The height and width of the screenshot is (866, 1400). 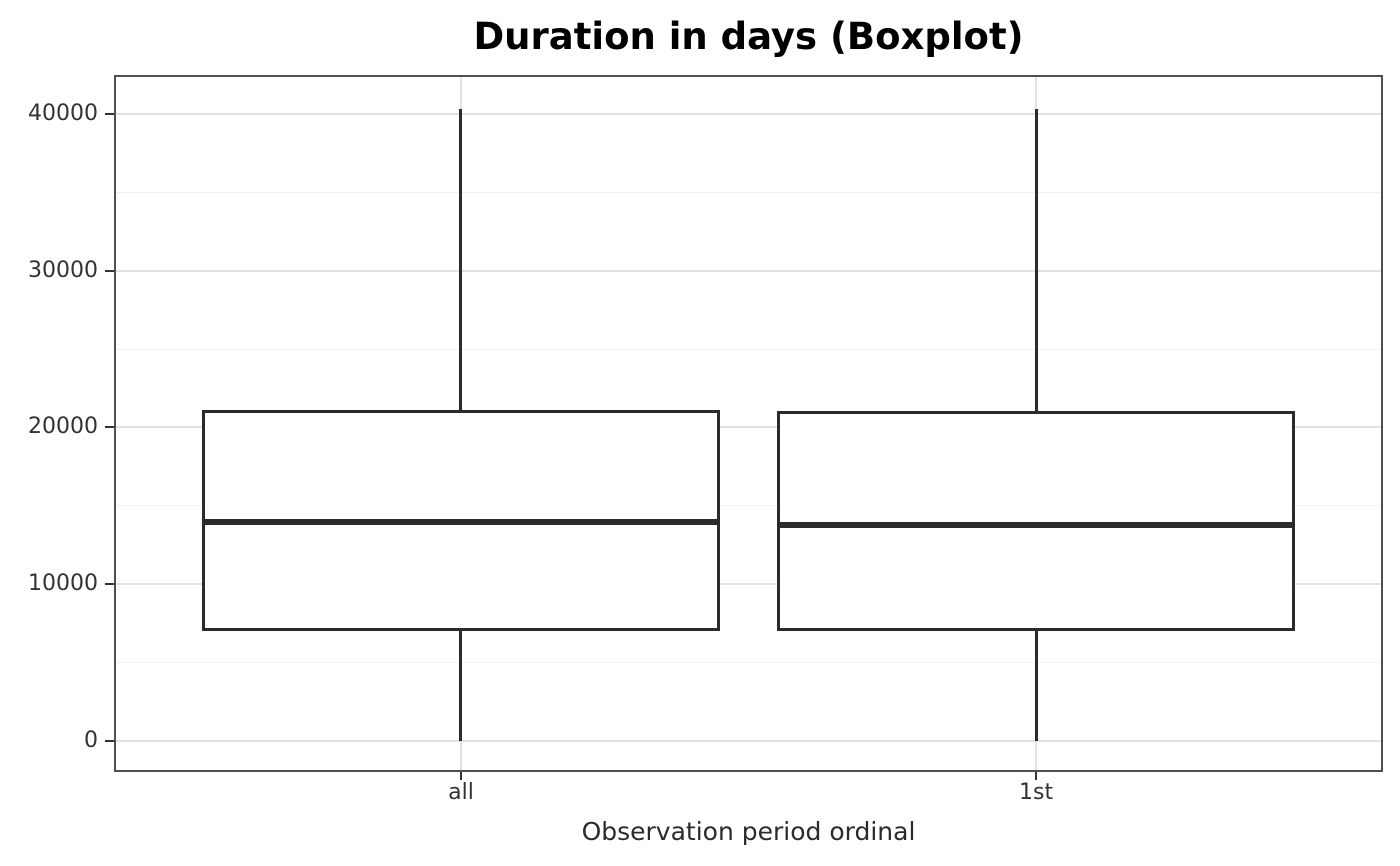 What do you see at coordinates (748, 36) in the screenshot?
I see `chart-title: Duration in days (Boxplot)` at bounding box center [748, 36].